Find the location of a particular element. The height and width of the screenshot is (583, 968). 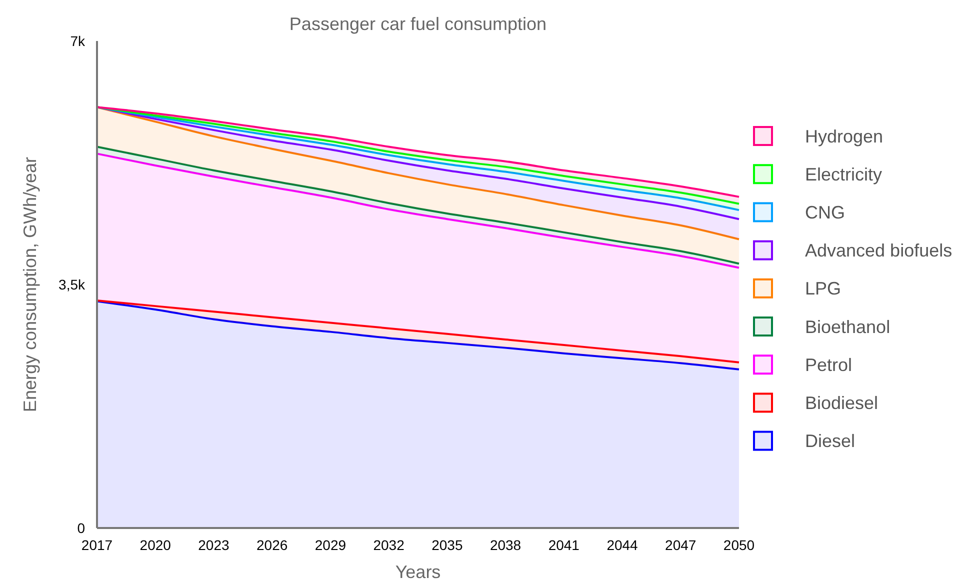

y-tick-label: 0 is located at coordinates (81, 528).